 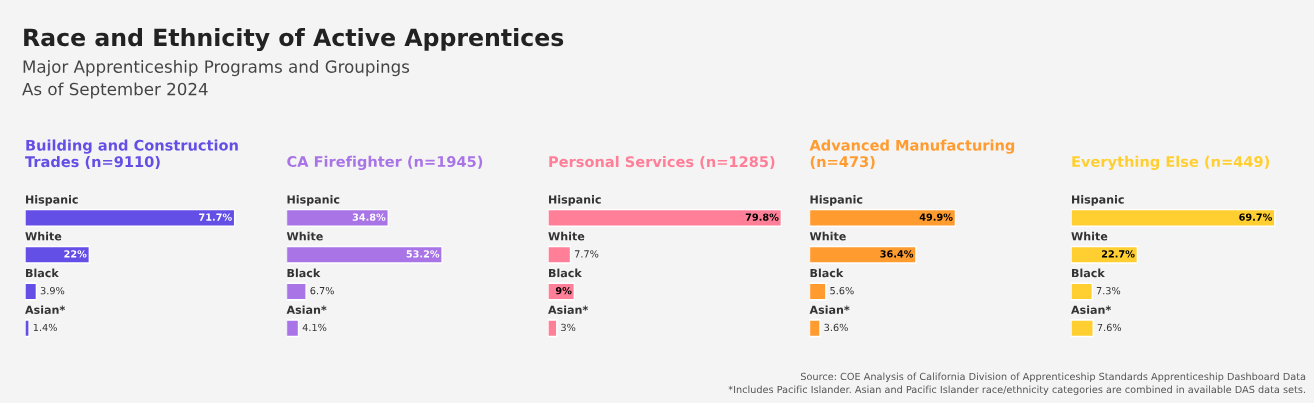 What do you see at coordinates (936, 217) in the screenshot?
I see `data-label: 49.9%` at bounding box center [936, 217].